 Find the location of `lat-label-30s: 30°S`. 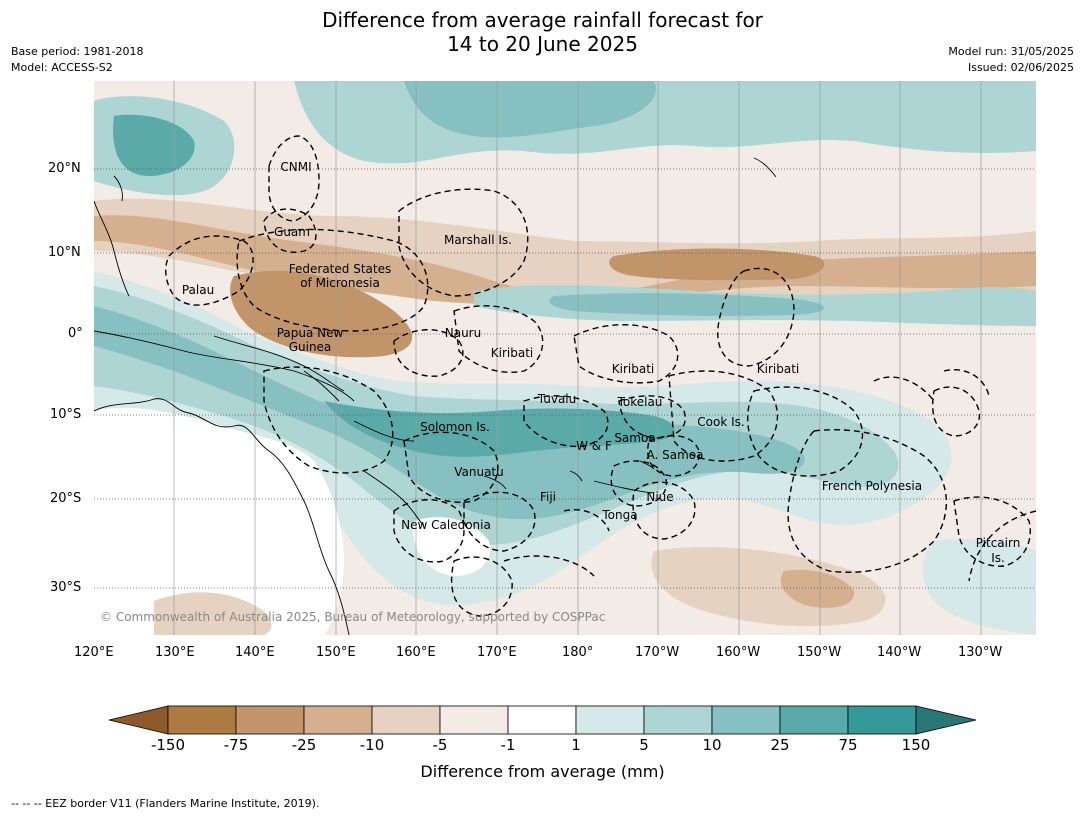

lat-label-30s: 30°S is located at coordinates (66, 587).